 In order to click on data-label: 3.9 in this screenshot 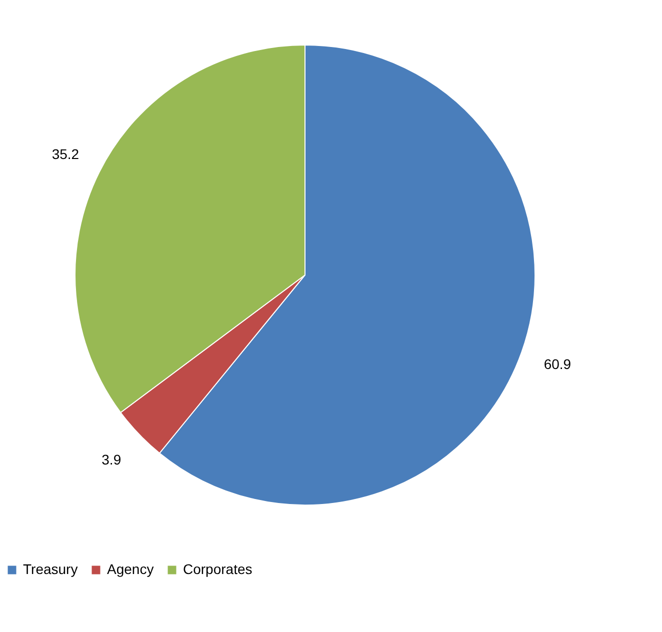, I will do `click(112, 459)`.